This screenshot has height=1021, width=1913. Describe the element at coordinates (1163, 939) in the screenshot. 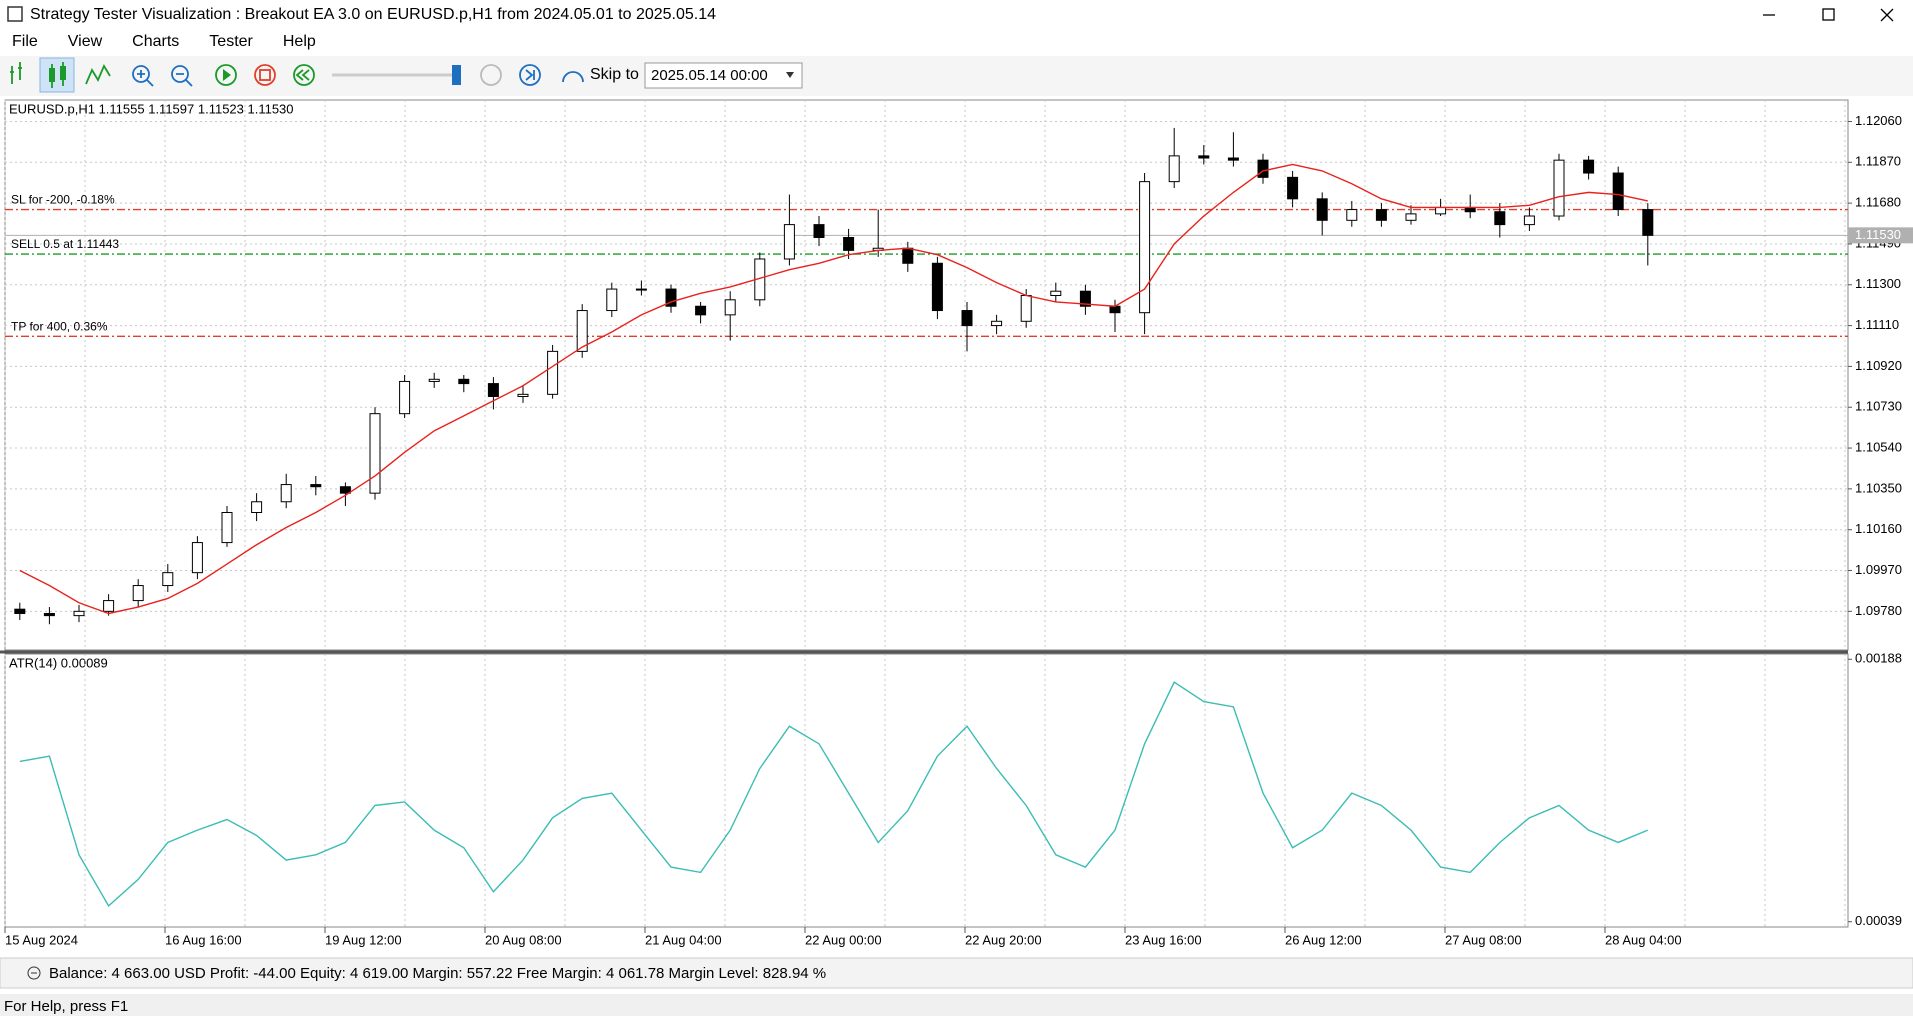

I see `x-tick-label: 23 Aug 16:00` at that location.